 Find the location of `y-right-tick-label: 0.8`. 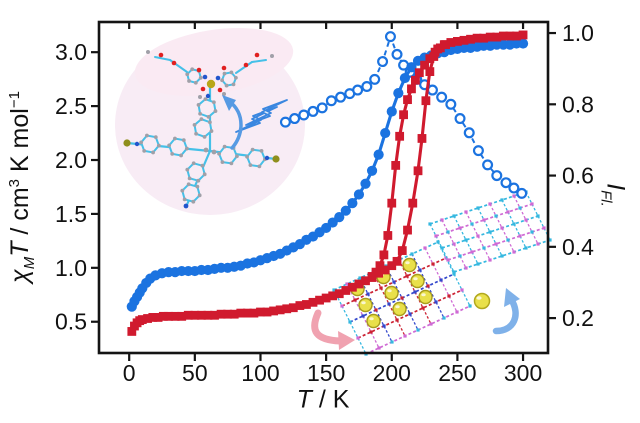

y-right-tick-label: 0.8 is located at coordinates (578, 104).